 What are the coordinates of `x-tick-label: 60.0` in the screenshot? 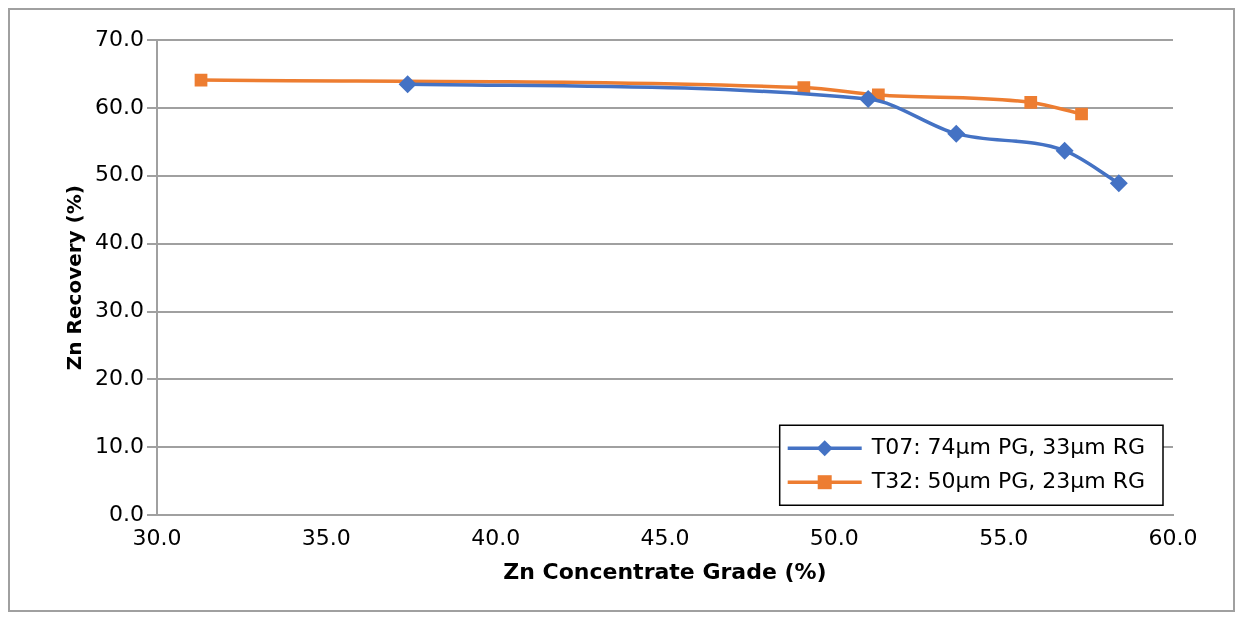 It's located at (1173, 538).